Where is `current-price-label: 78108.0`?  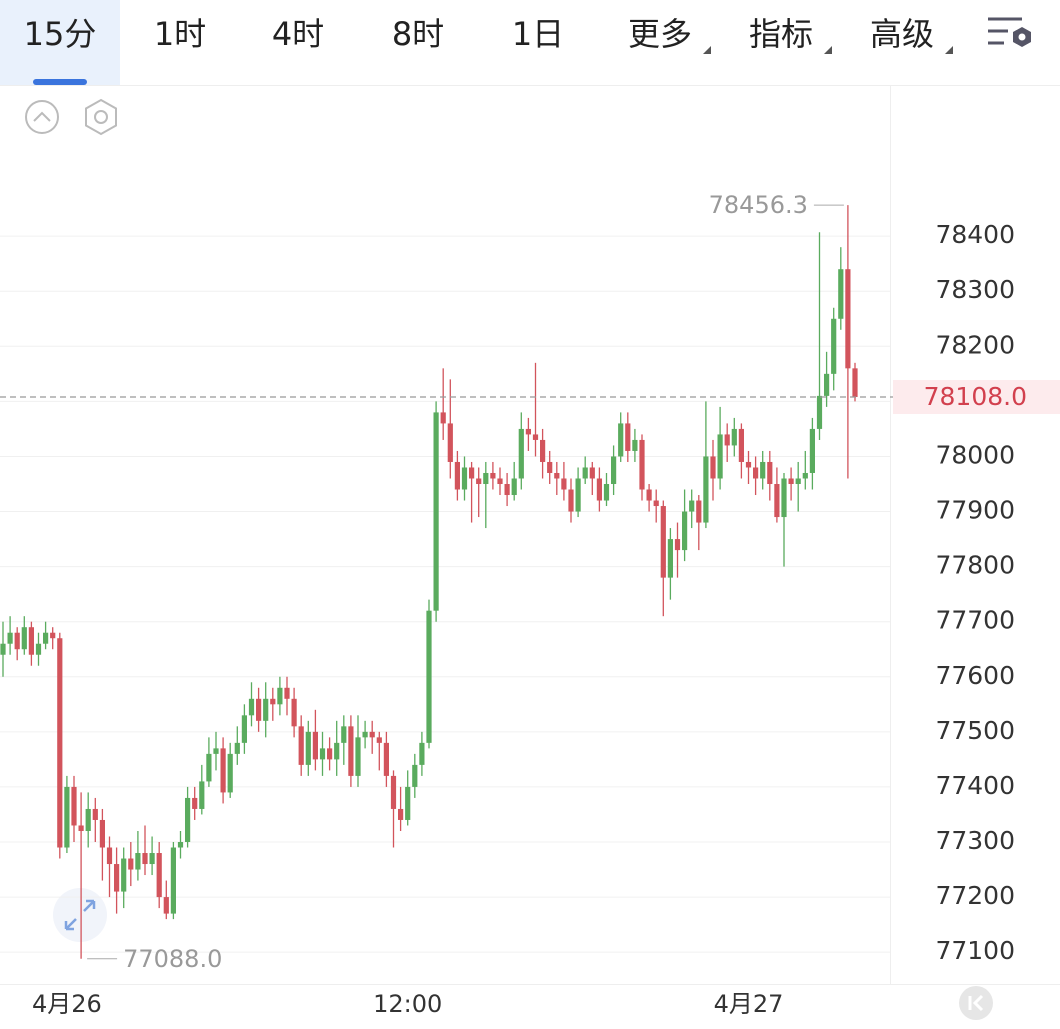
current-price-label: 78108.0 is located at coordinates (975, 396).